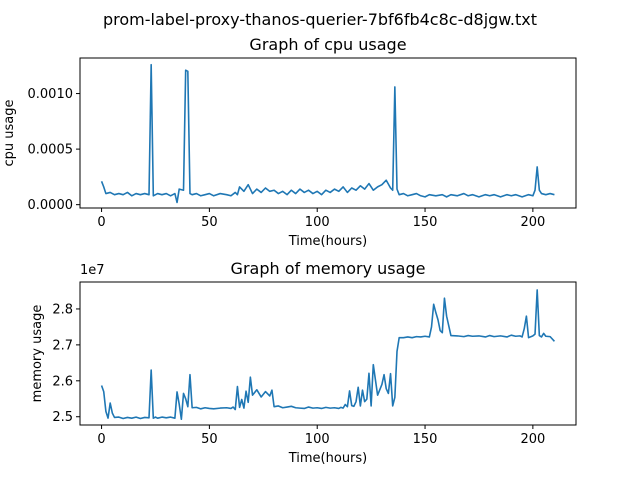 This screenshot has height=480, width=640. I want to click on memory-x-tick-label: 50, so click(209, 439).